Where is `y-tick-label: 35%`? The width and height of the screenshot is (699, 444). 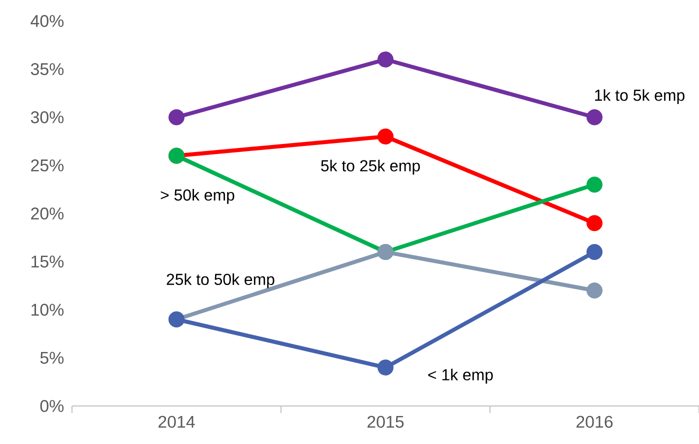
y-tick-label: 35% is located at coordinates (47, 69).